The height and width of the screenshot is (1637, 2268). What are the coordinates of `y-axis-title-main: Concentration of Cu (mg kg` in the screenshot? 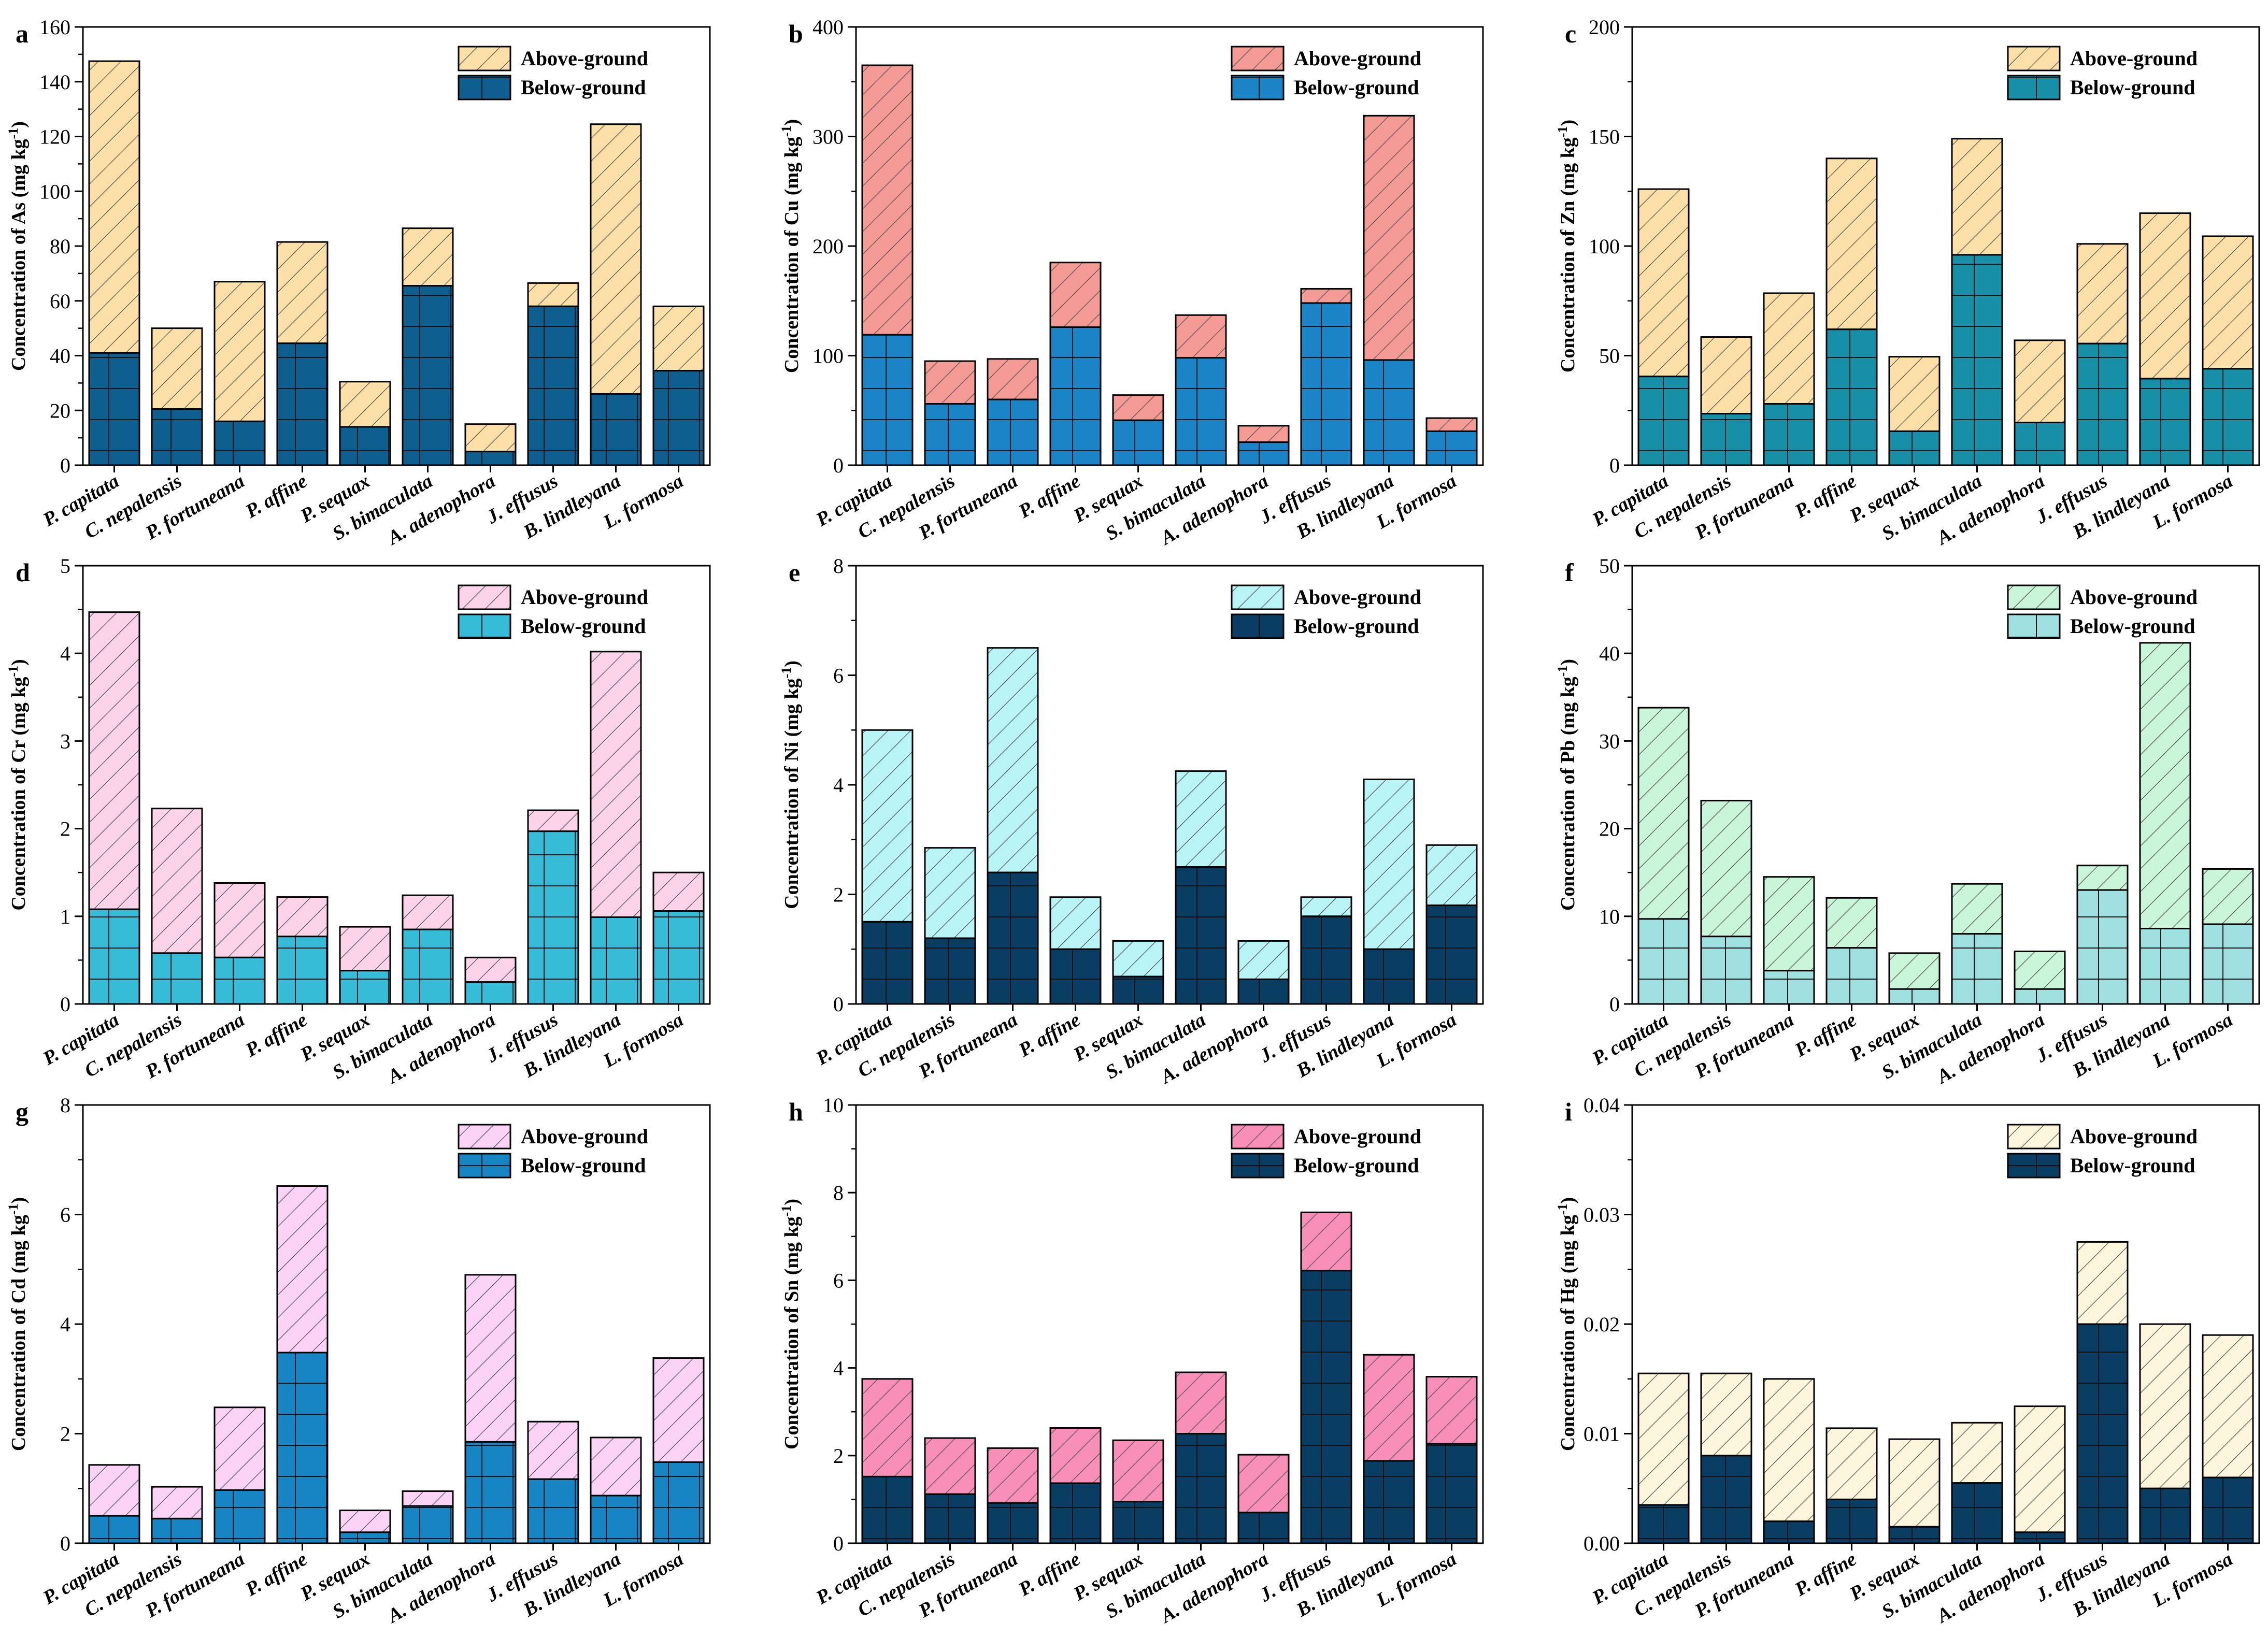 It's located at (792, 255).